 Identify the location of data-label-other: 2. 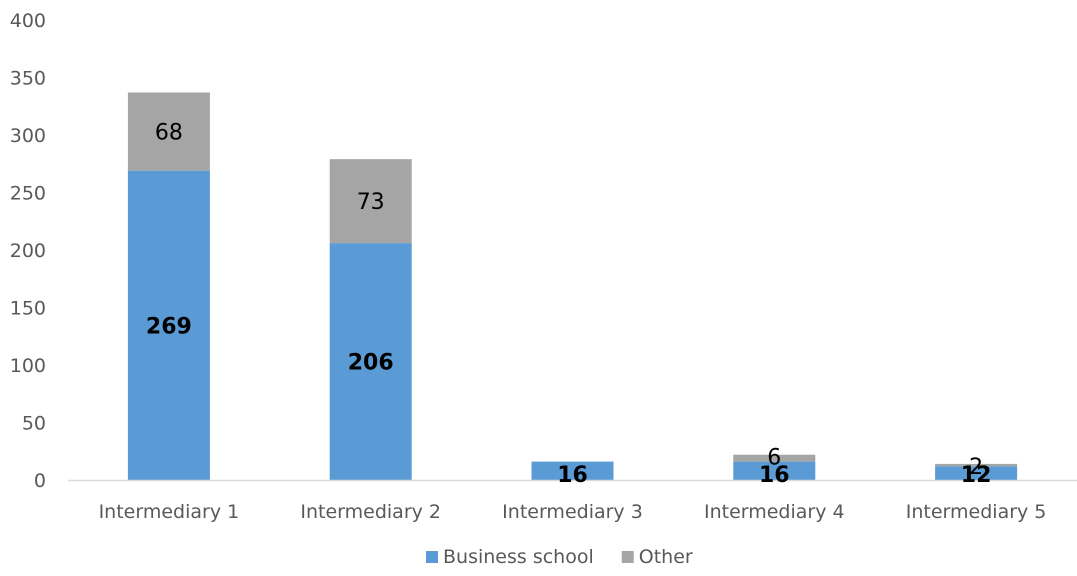
(976, 467).